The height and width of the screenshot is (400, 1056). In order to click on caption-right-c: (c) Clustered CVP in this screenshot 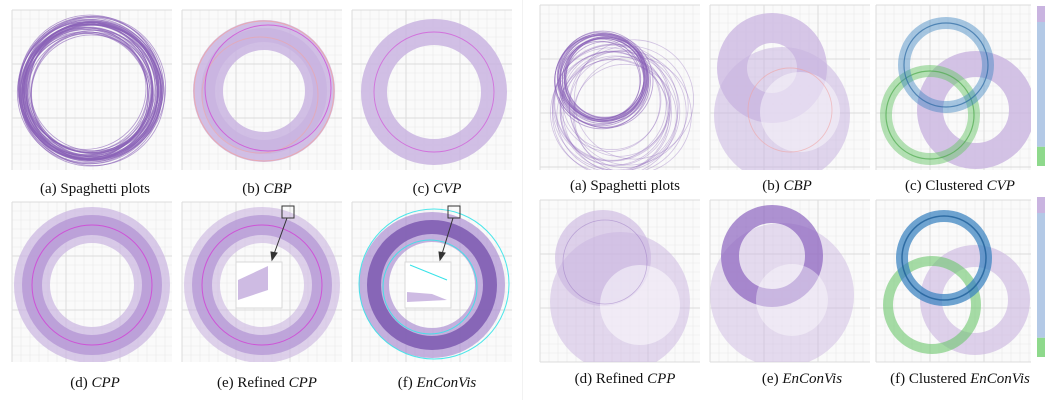, I will do `click(960, 186)`.